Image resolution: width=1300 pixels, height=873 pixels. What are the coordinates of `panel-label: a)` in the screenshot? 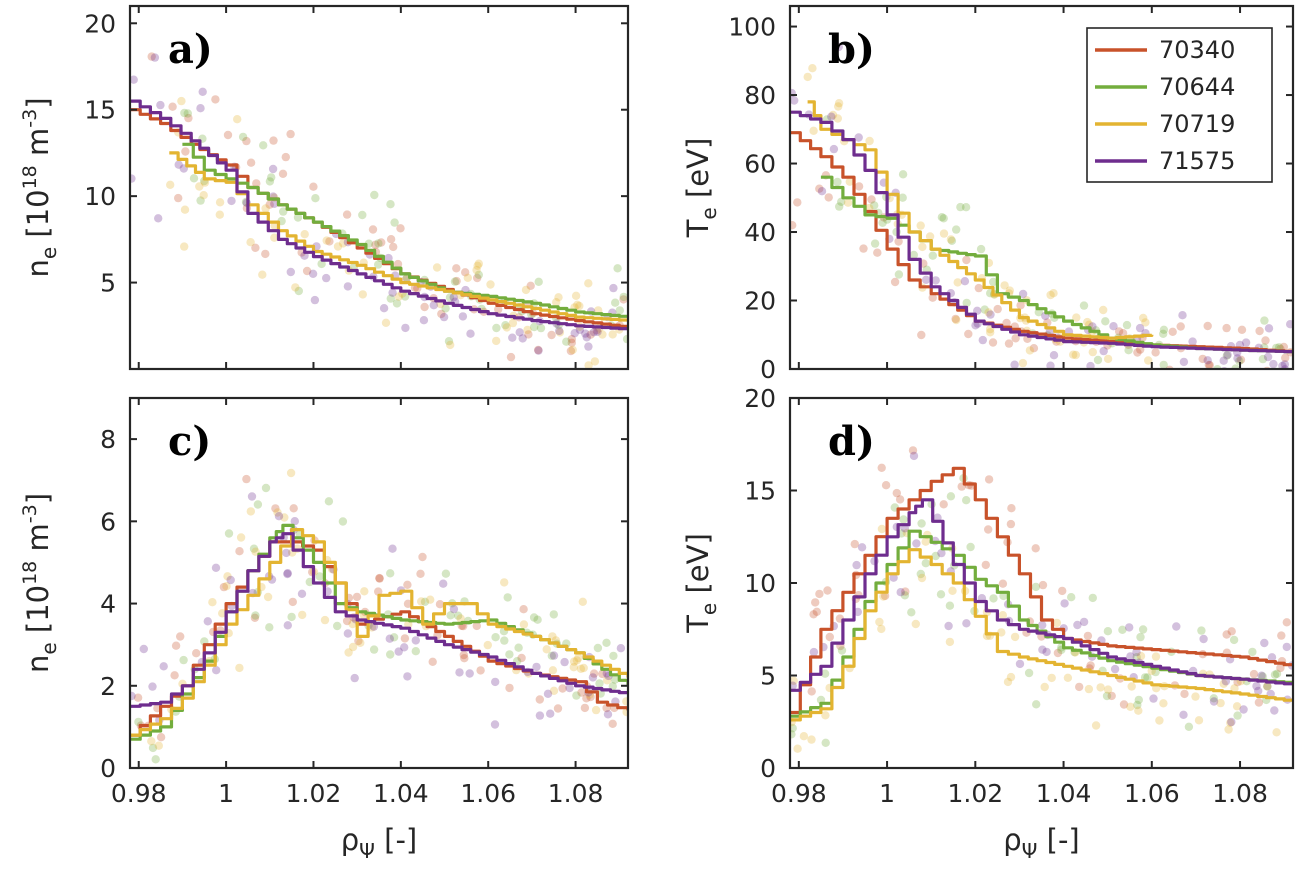 It's located at (190, 49).